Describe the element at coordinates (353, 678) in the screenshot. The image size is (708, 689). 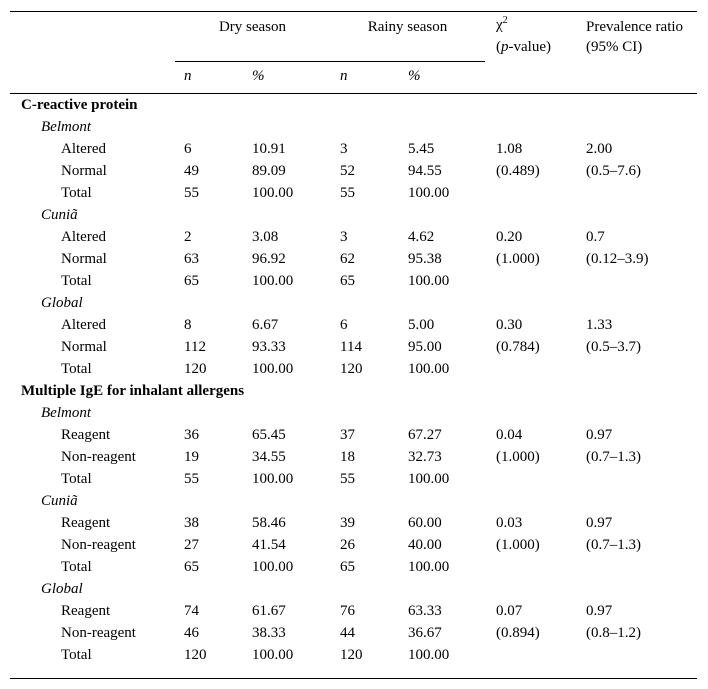
I see `bottom-rule` at that location.